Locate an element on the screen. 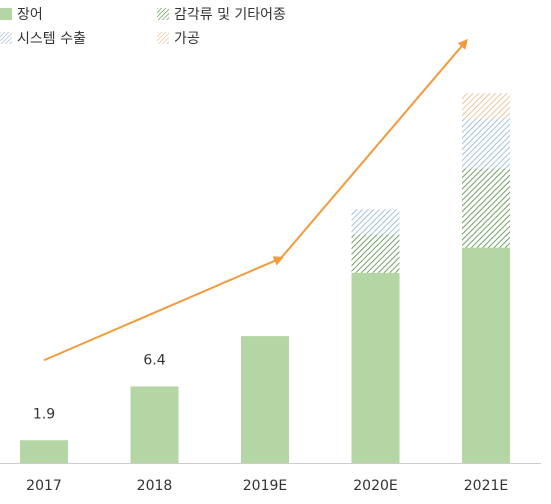  x-tick-label-2017: 2017 is located at coordinates (44, 486).